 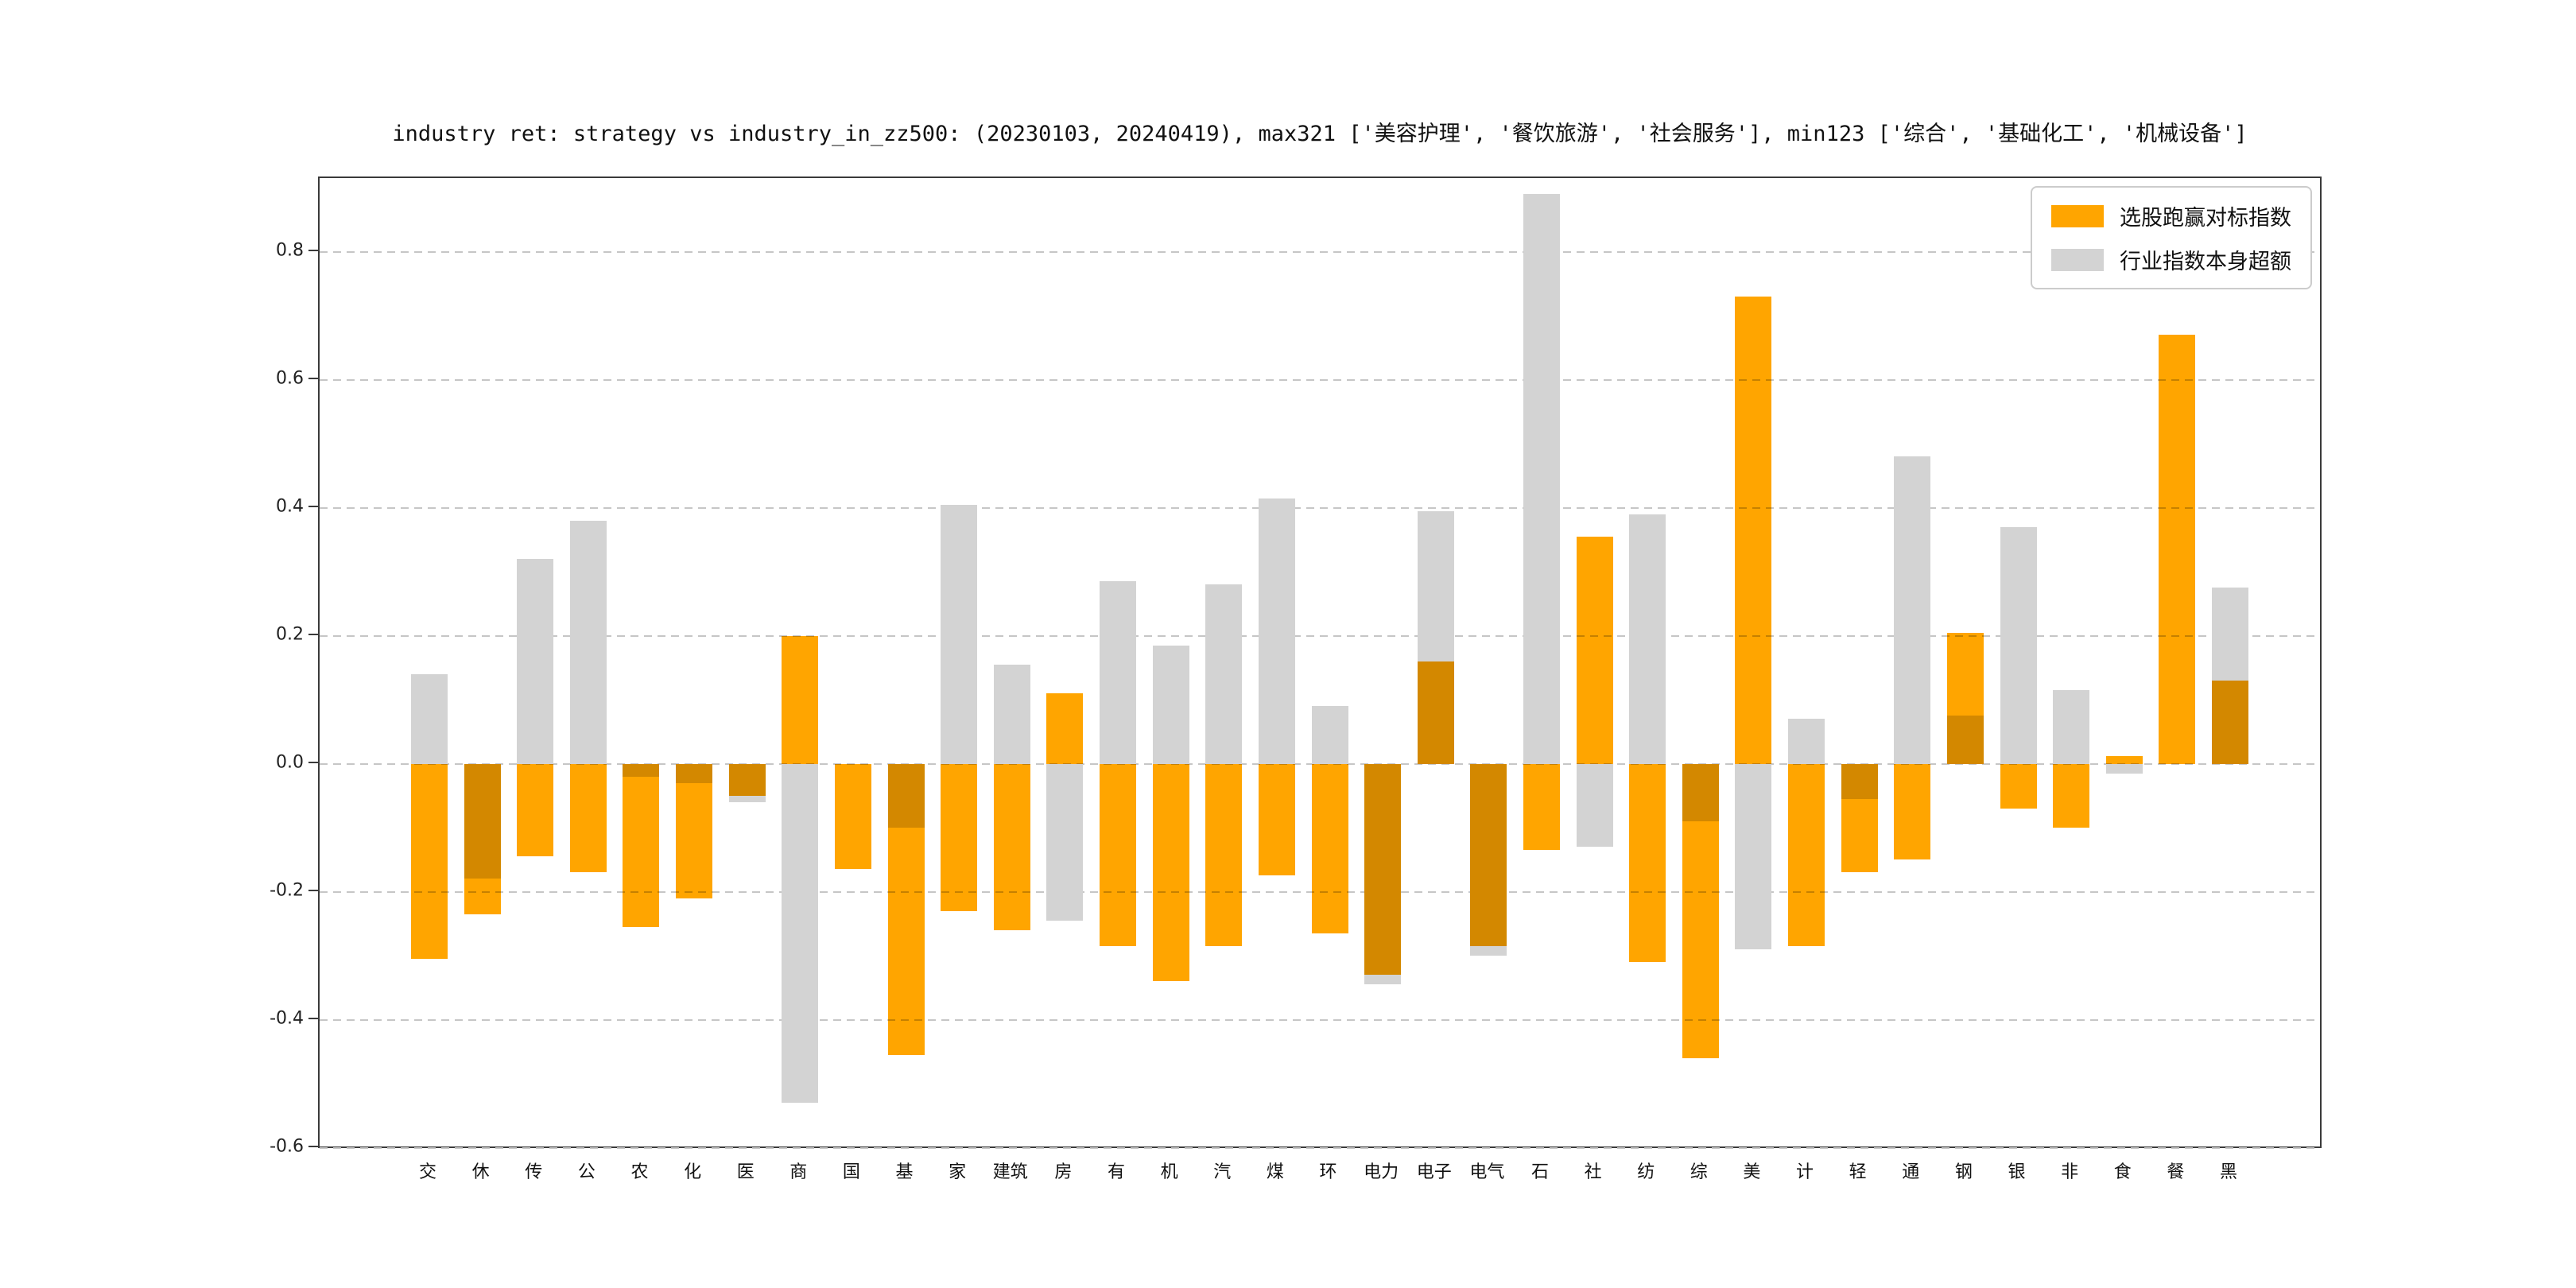 What do you see at coordinates (287, 1146) in the screenshot?
I see `y-tick-label: -0.6` at bounding box center [287, 1146].